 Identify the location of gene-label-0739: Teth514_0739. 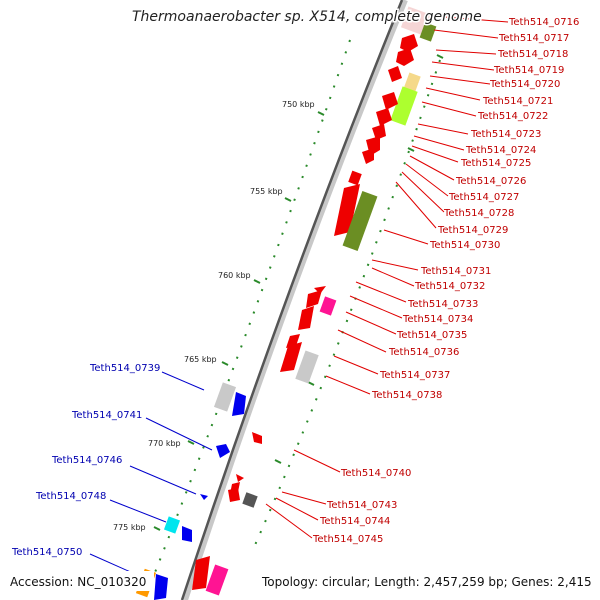
(124, 368).